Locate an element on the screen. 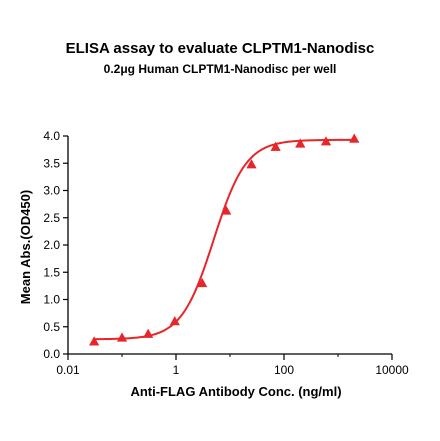  y-axis-label: Mean Abs.(OD450) is located at coordinates (25, 247).